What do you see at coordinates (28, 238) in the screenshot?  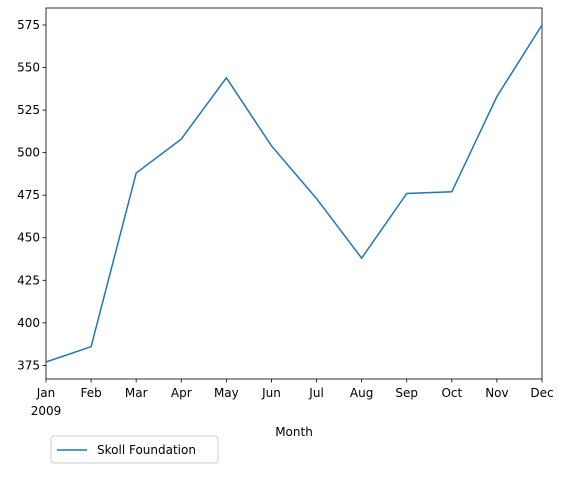 I see `y-tick-label: 450` at bounding box center [28, 238].